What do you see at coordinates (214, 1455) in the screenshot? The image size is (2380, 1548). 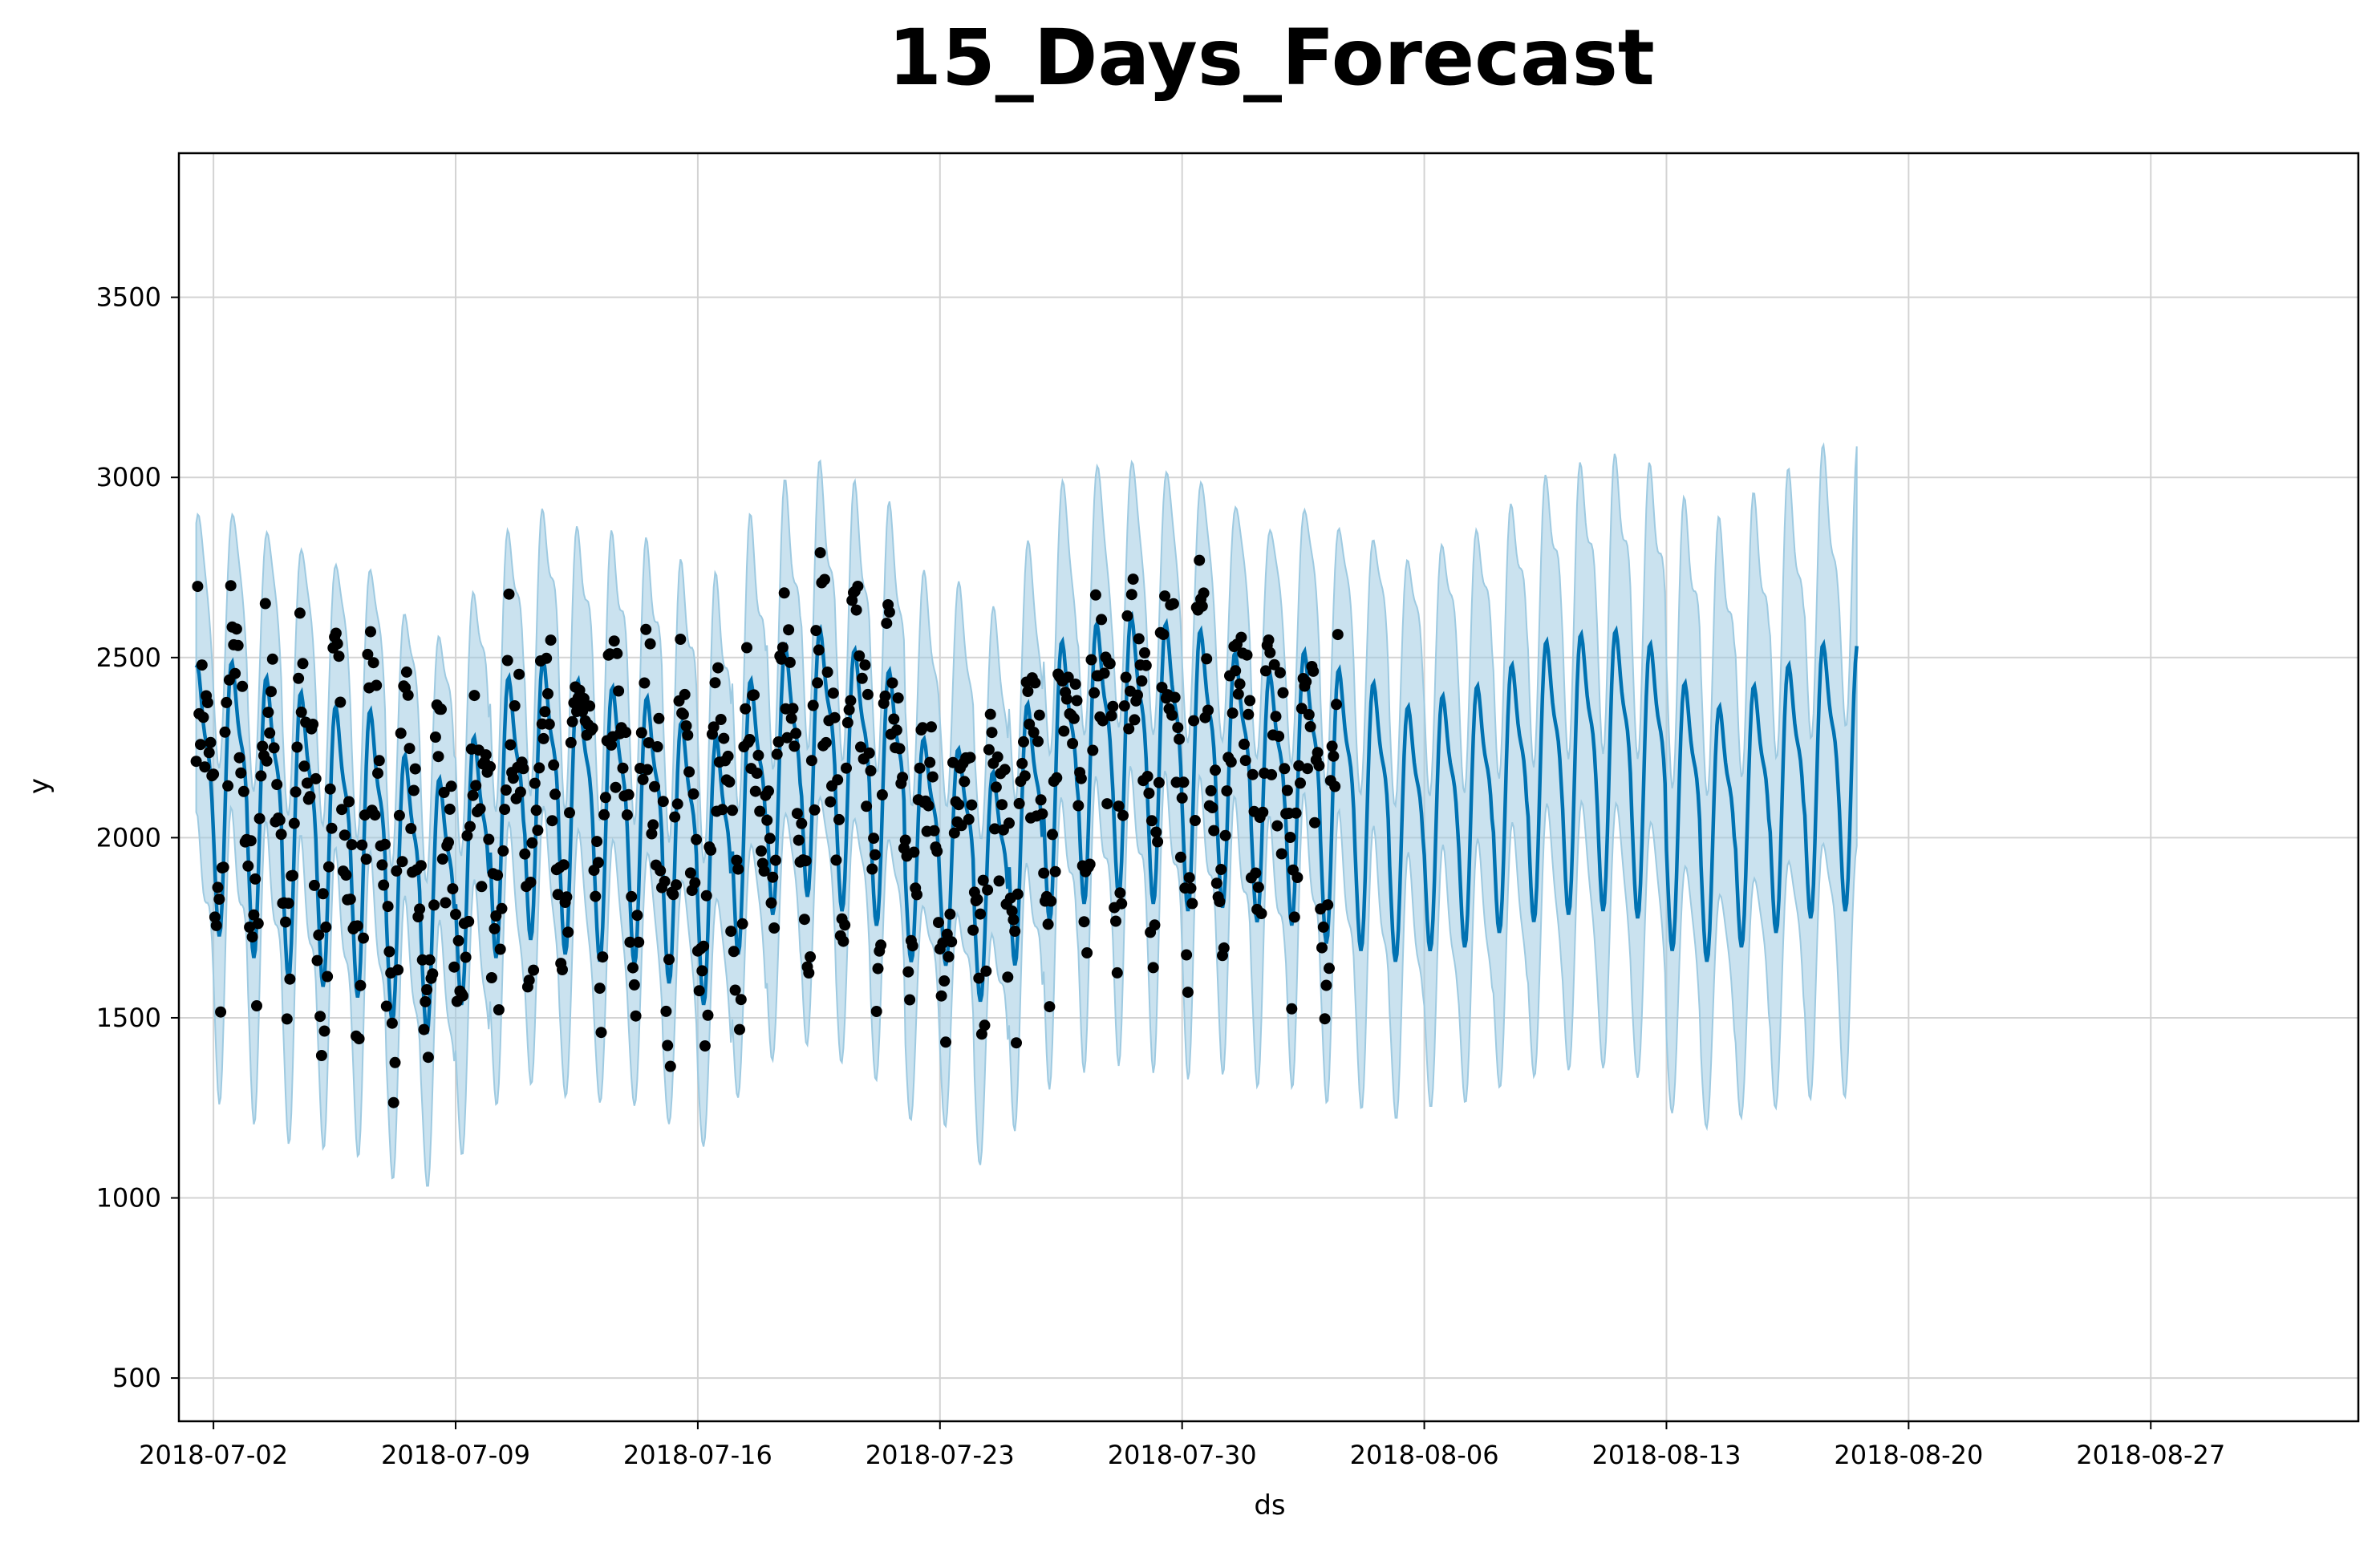 I see `x-tick-label: 2018-07-02` at bounding box center [214, 1455].